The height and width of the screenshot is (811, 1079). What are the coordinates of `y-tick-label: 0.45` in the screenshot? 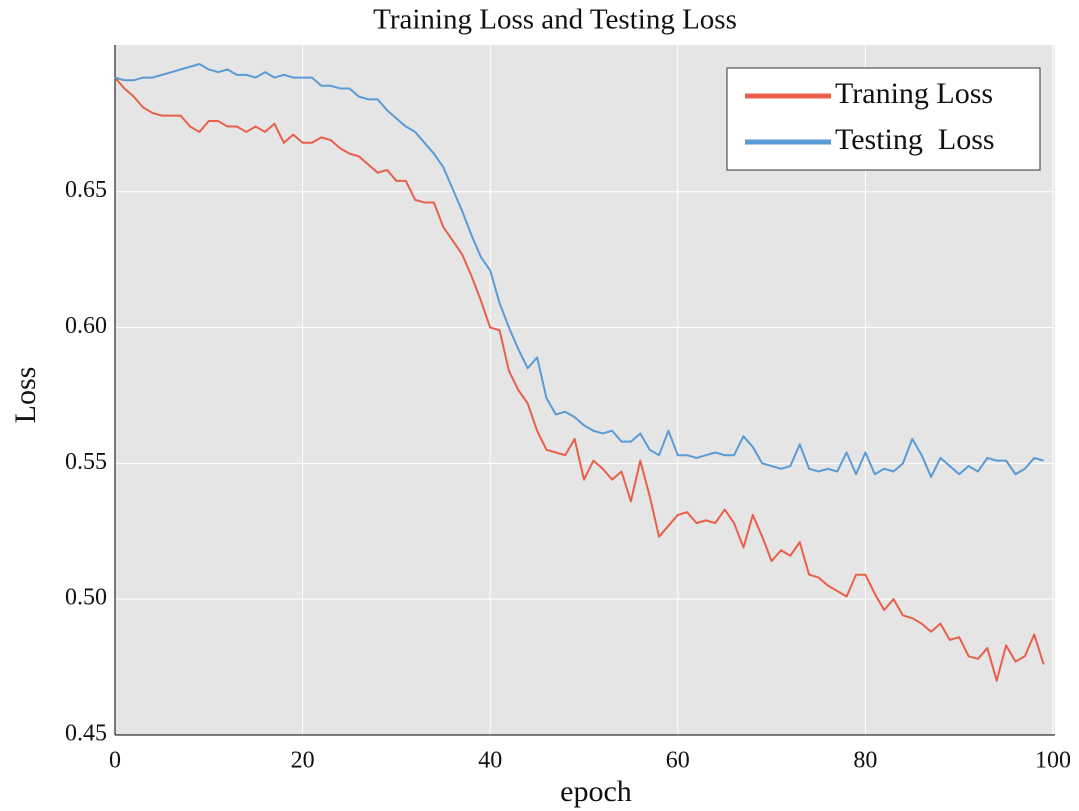 It's located at (86, 734).